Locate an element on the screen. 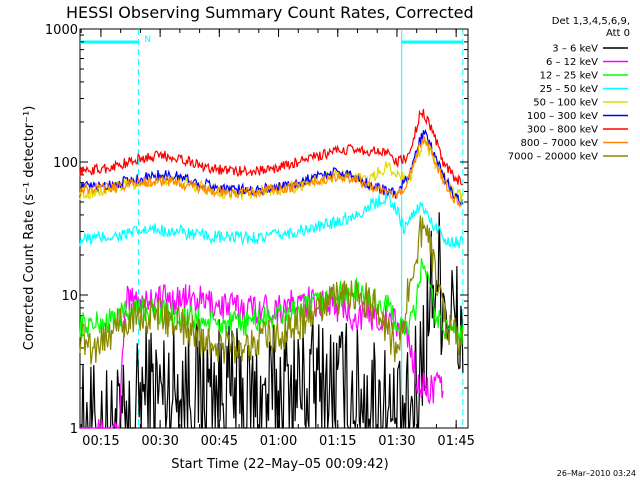 This screenshot has height=480, width=640. y-tick-label: 100 is located at coordinates (65, 163).